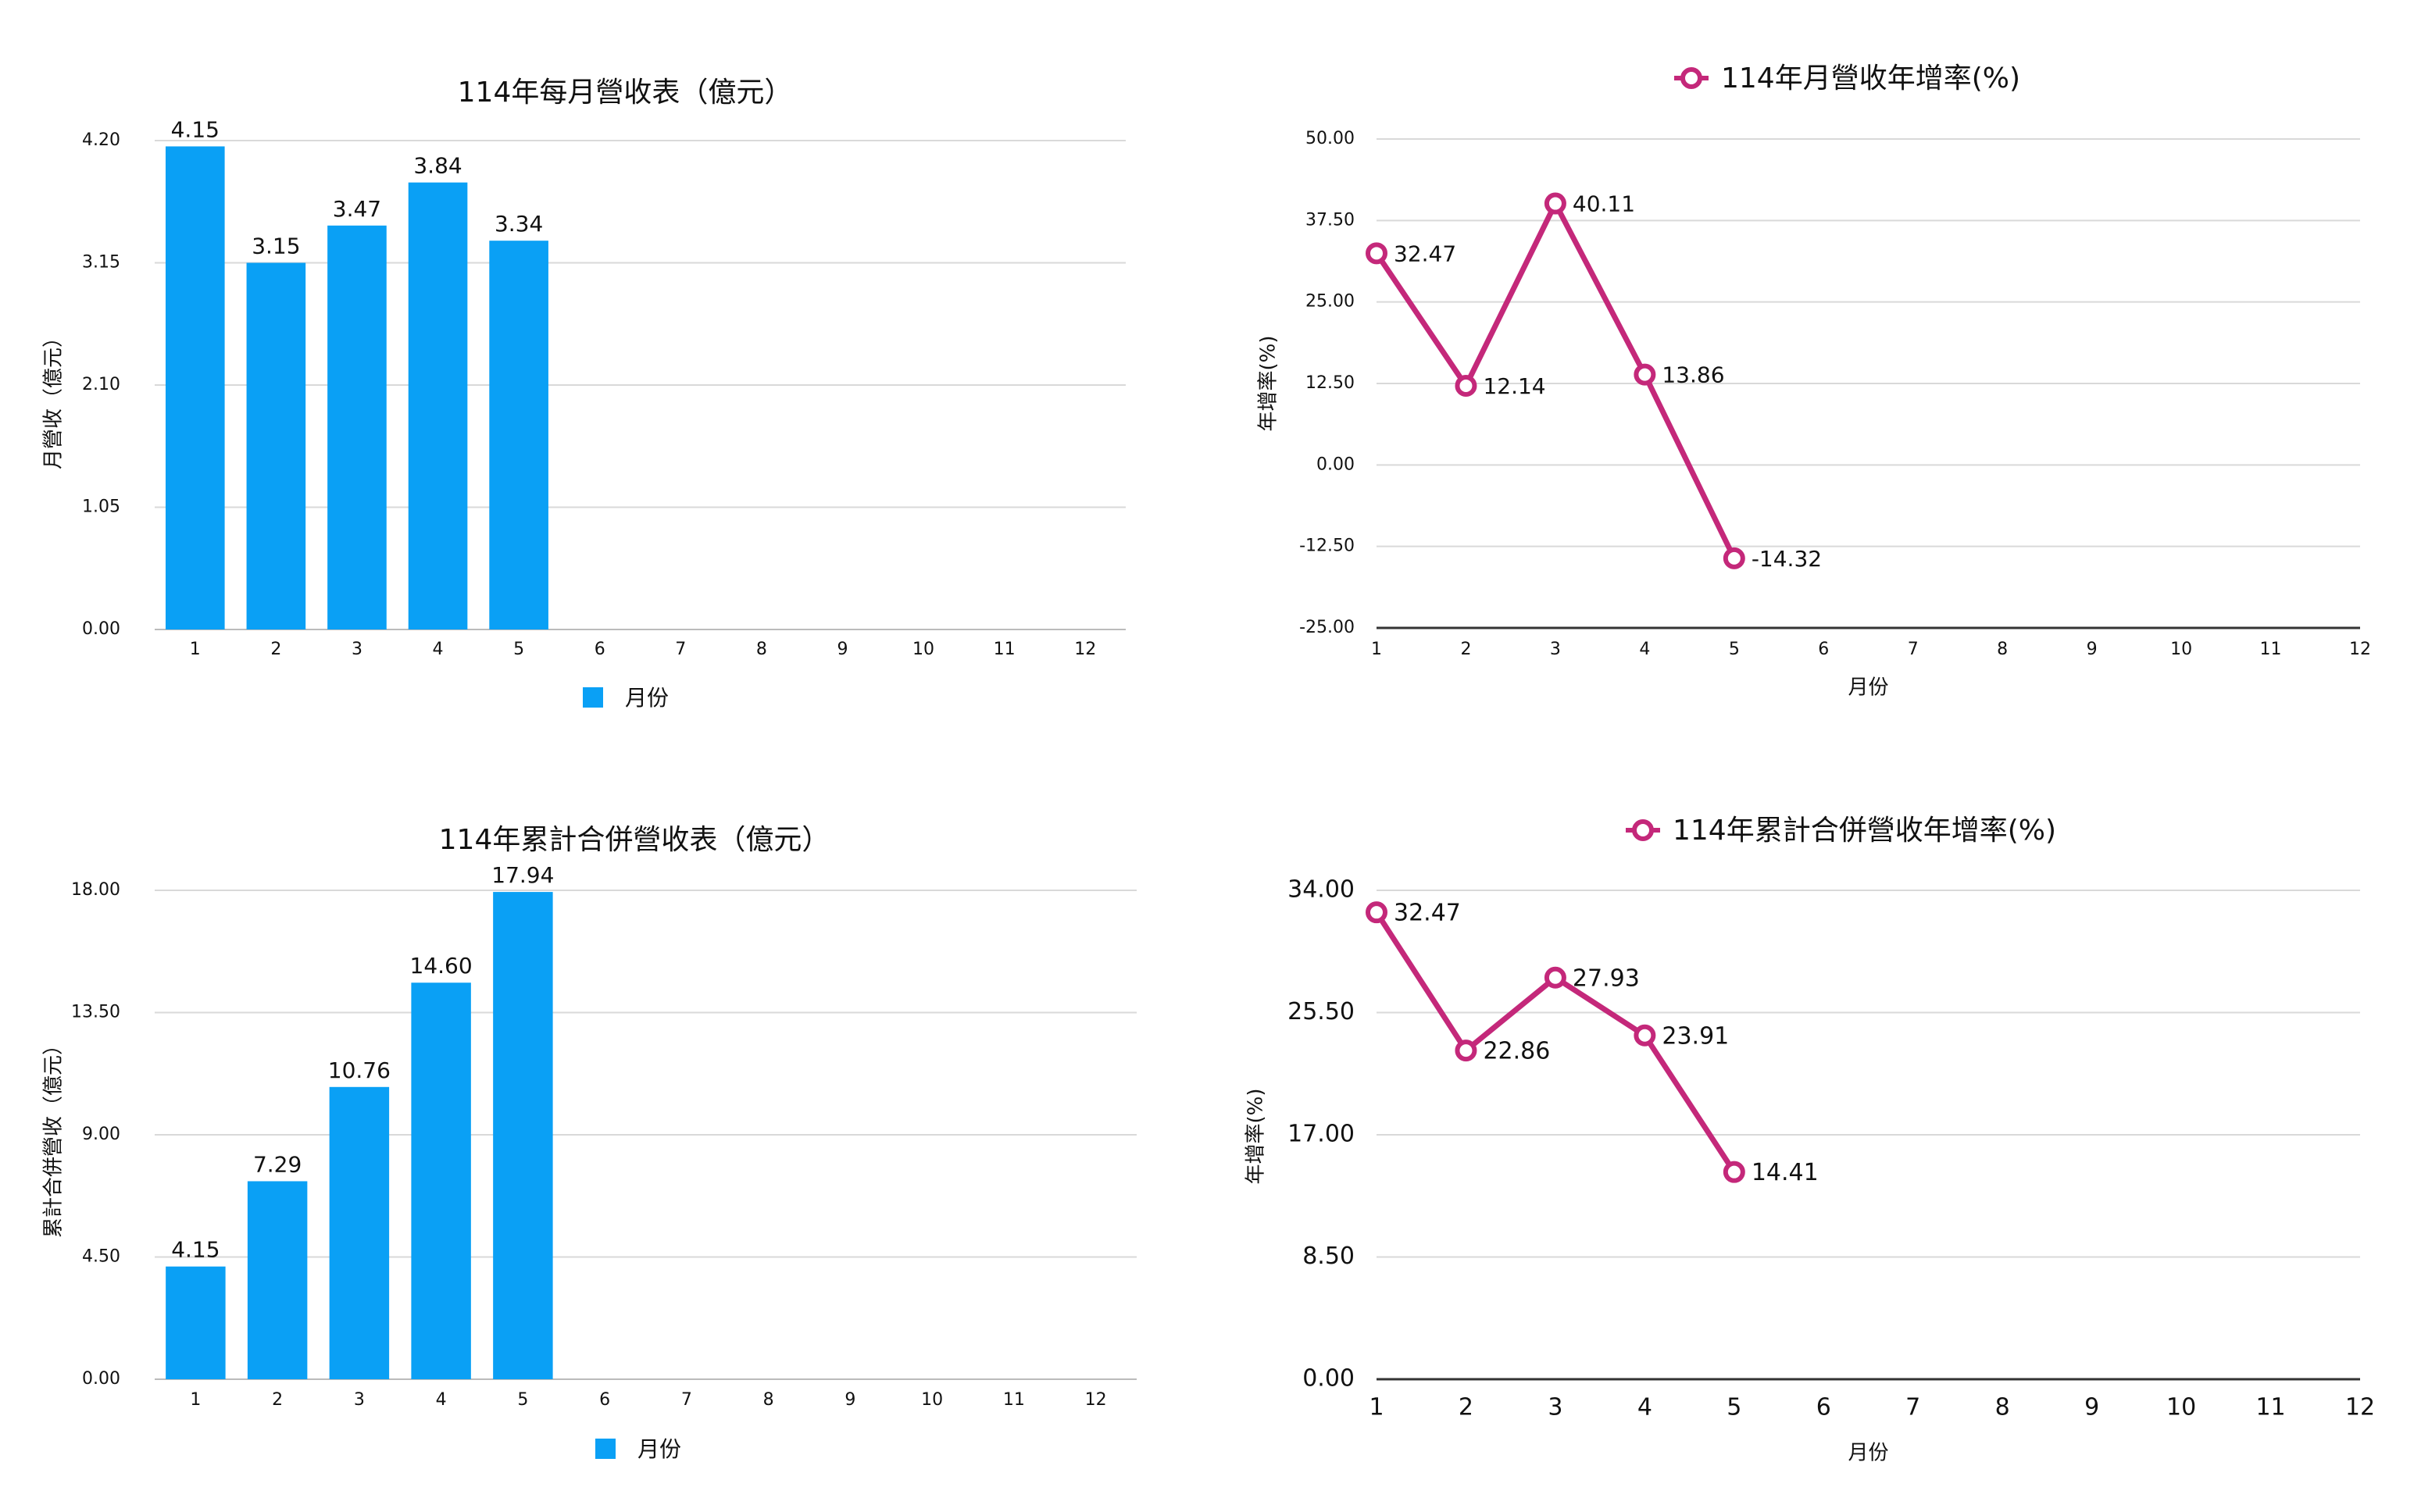 The height and width of the screenshot is (1512, 2414). Describe the element at coordinates (1327, 546) in the screenshot. I see `y-tick-label: -12.50` at that location.